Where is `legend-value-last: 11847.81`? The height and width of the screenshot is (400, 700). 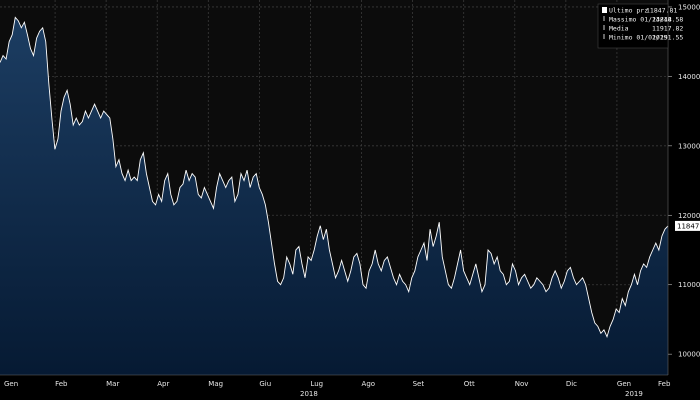 legend-value-last: 11847.81 is located at coordinates (661, 11).